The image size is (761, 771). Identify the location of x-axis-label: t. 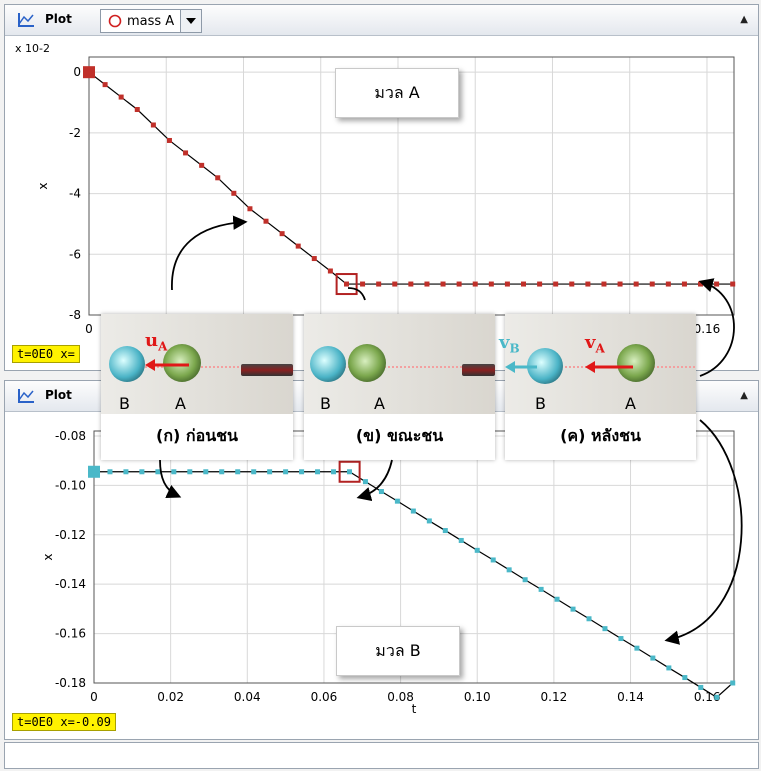
(414, 709).